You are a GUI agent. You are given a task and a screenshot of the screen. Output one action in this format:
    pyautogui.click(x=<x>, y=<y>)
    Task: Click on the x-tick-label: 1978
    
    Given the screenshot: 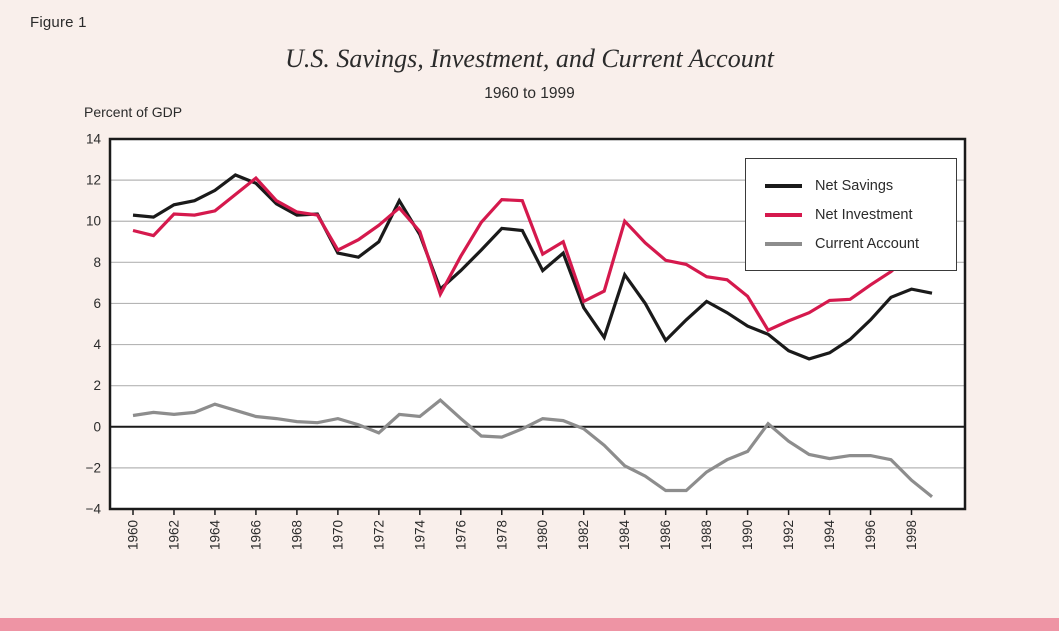 What is the action you would take?
    pyautogui.click(x=501, y=535)
    